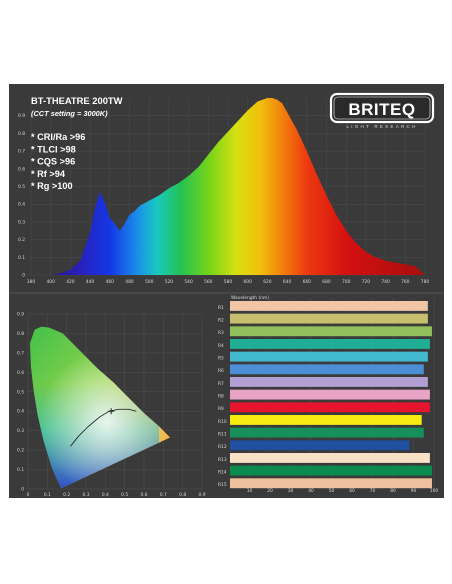  Describe the element at coordinates (381, 126) in the screenshot. I see `logo-tagline: LIGHT RESEARCH` at that location.